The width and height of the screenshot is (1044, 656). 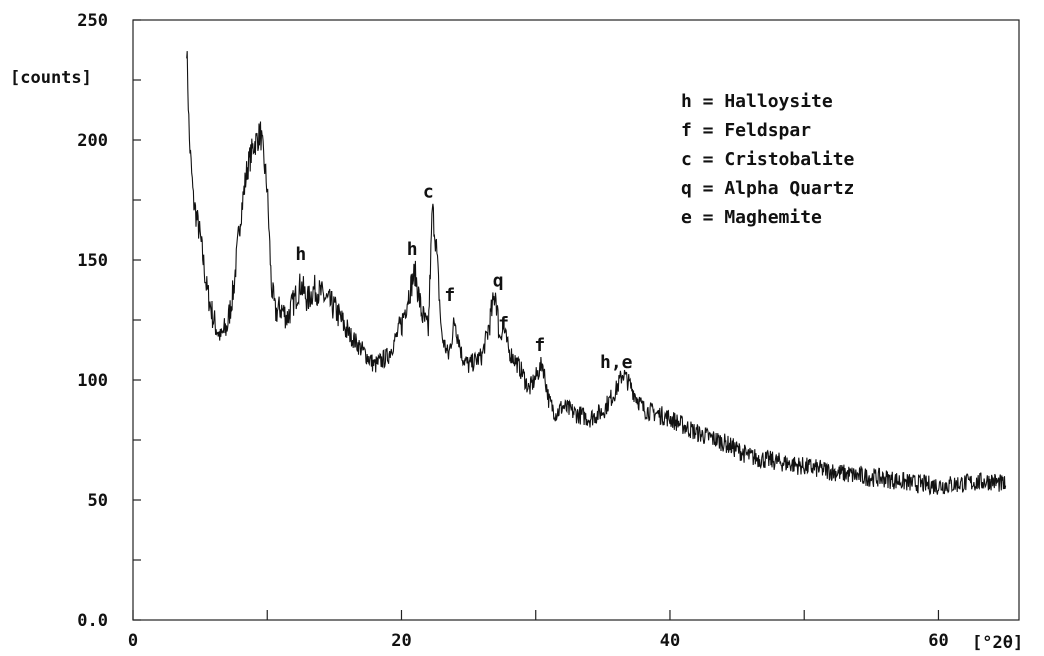 I want to click on legend-entry: e = Maghemite, so click(x=751, y=217).